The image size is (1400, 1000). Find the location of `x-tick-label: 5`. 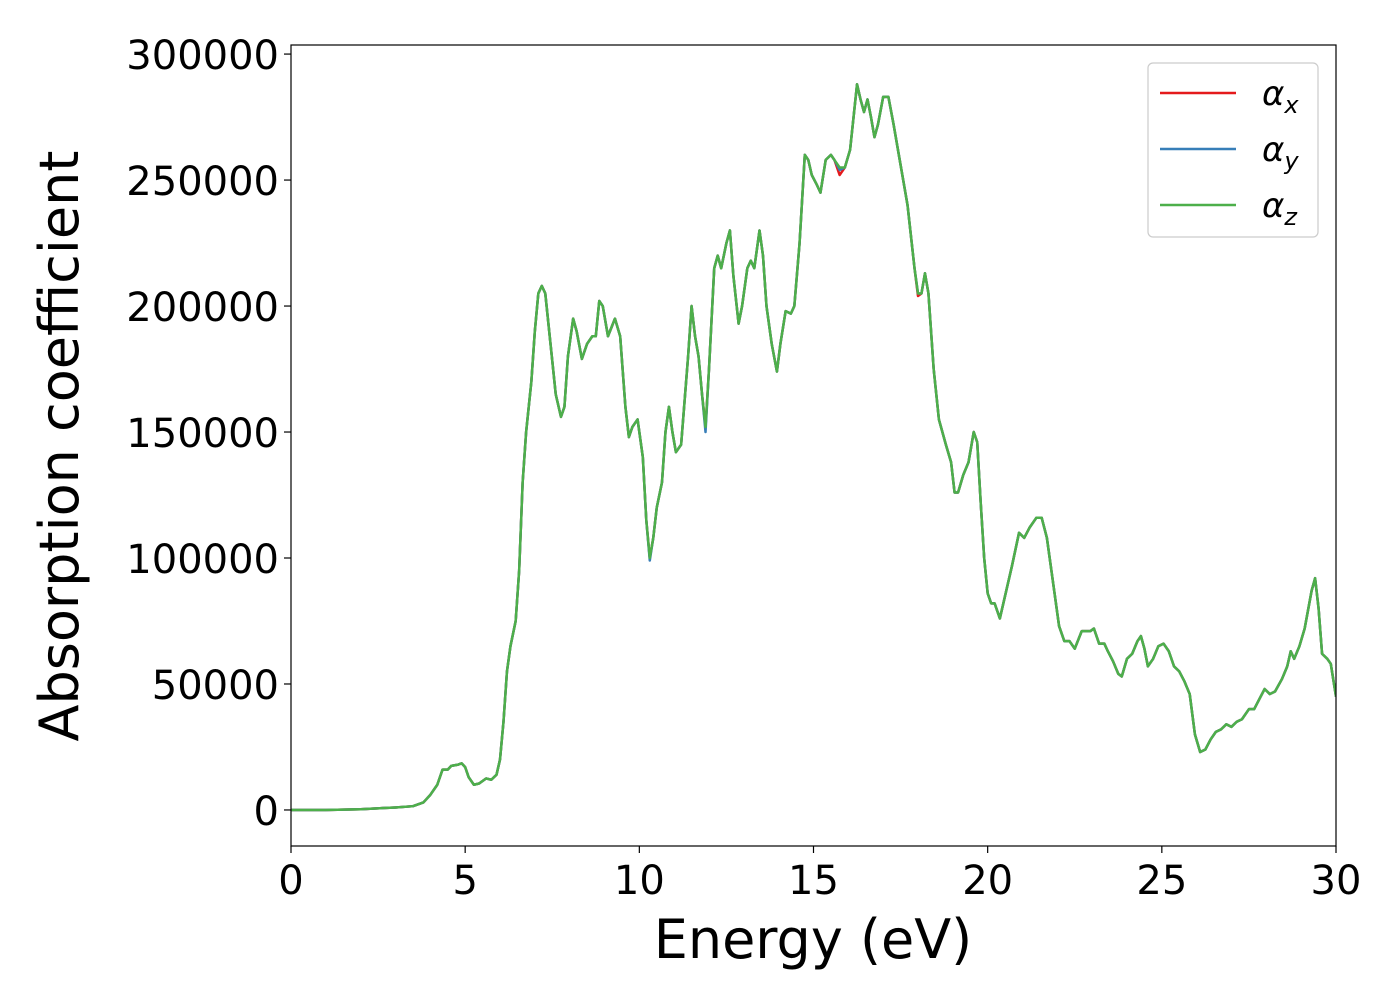

x-tick-label: 5 is located at coordinates (464, 881).